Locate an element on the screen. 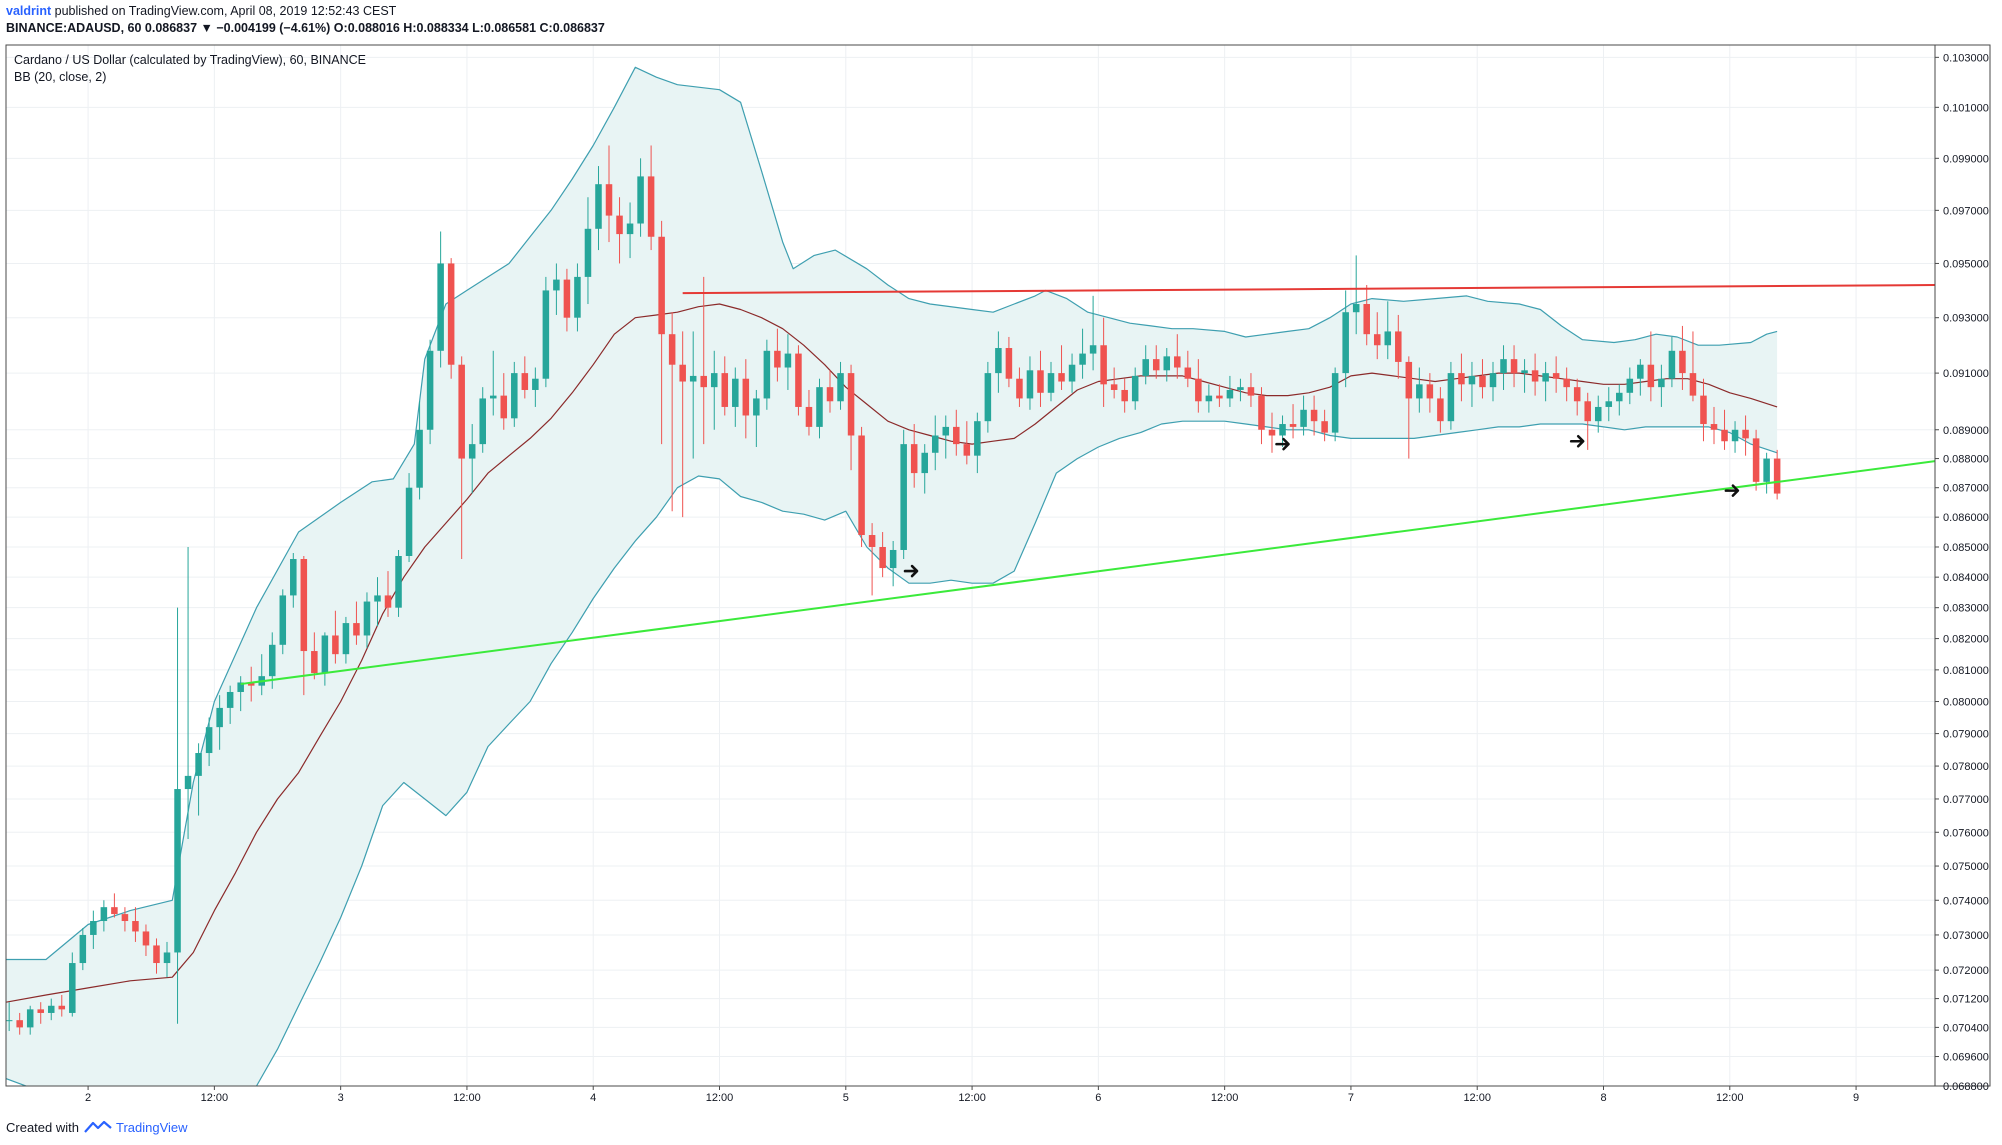 This screenshot has height=1145, width=2002. price-tick-label: 0.071200 is located at coordinates (1966, 1000).